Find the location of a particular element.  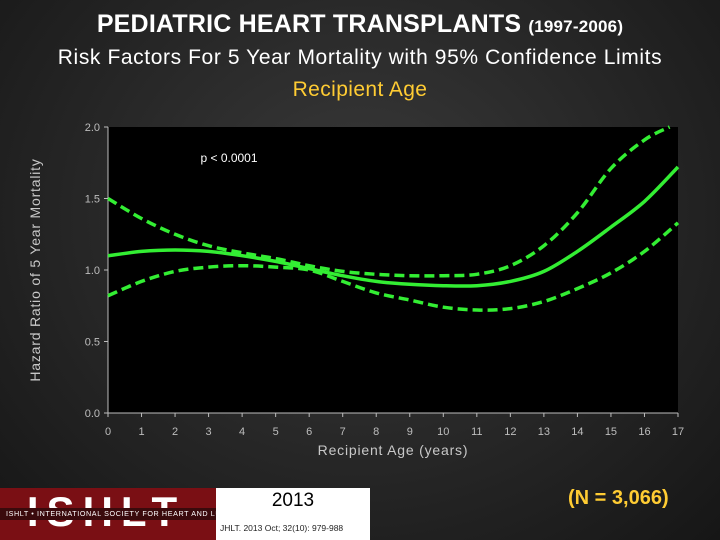

p-value-annotation: p < 0.0001 is located at coordinates (228, 158).